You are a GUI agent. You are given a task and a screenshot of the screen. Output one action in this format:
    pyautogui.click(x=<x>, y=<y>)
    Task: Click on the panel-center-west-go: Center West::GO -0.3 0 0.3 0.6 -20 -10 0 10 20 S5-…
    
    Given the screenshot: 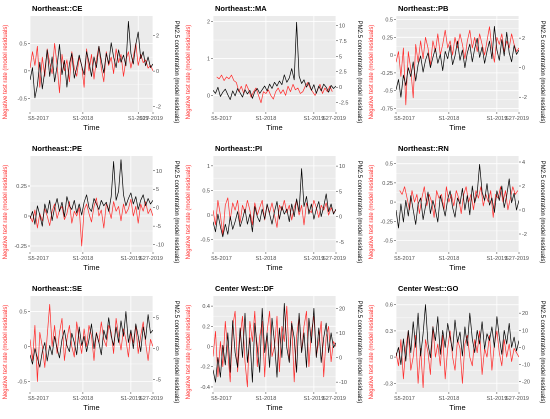 What is the action you would take?
    pyautogui.click(x=457, y=349)
    